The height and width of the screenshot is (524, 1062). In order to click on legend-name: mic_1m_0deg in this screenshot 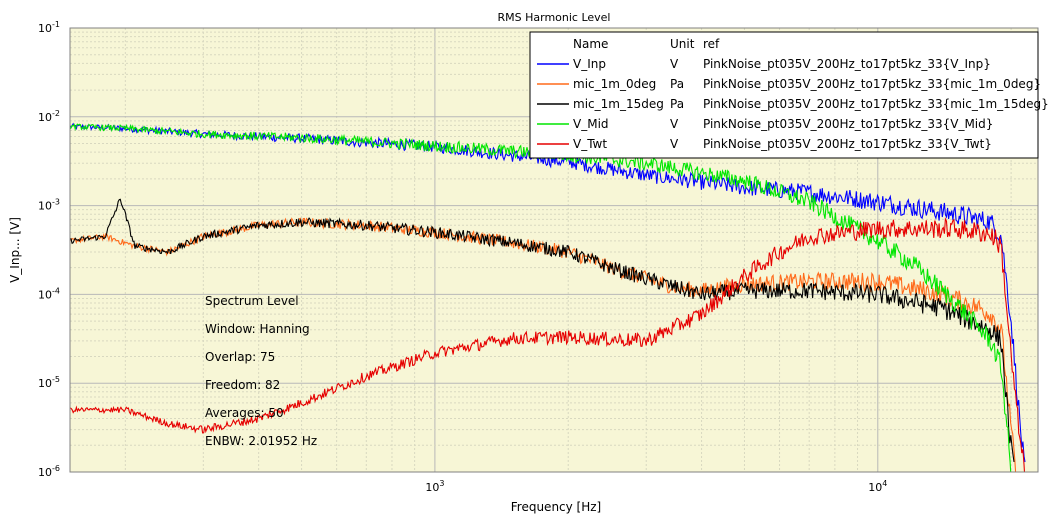, I will do `click(614, 84)`.